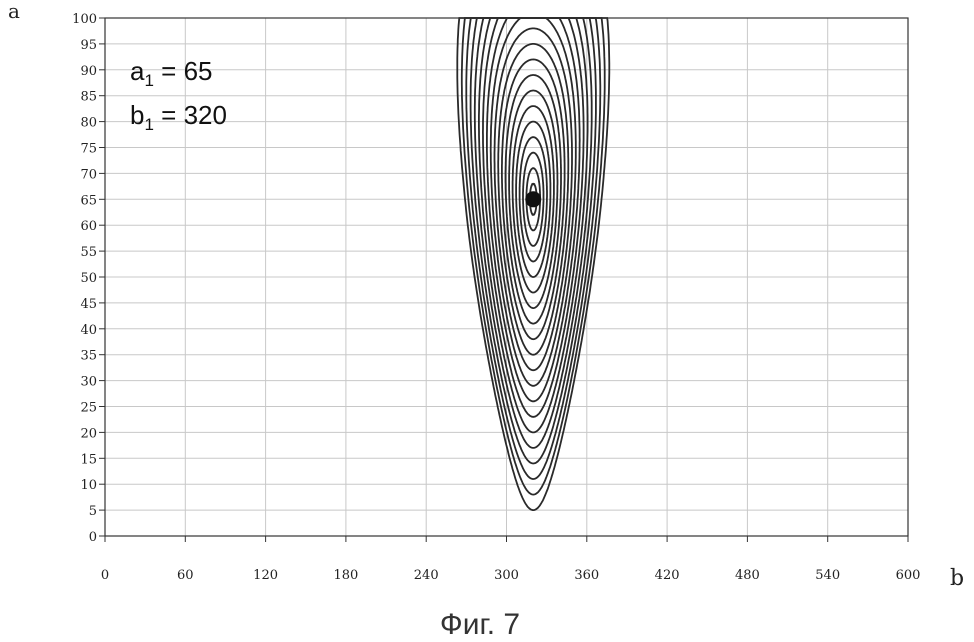  What do you see at coordinates (506, 575) in the screenshot?
I see `x-tick-label: 300` at bounding box center [506, 575].